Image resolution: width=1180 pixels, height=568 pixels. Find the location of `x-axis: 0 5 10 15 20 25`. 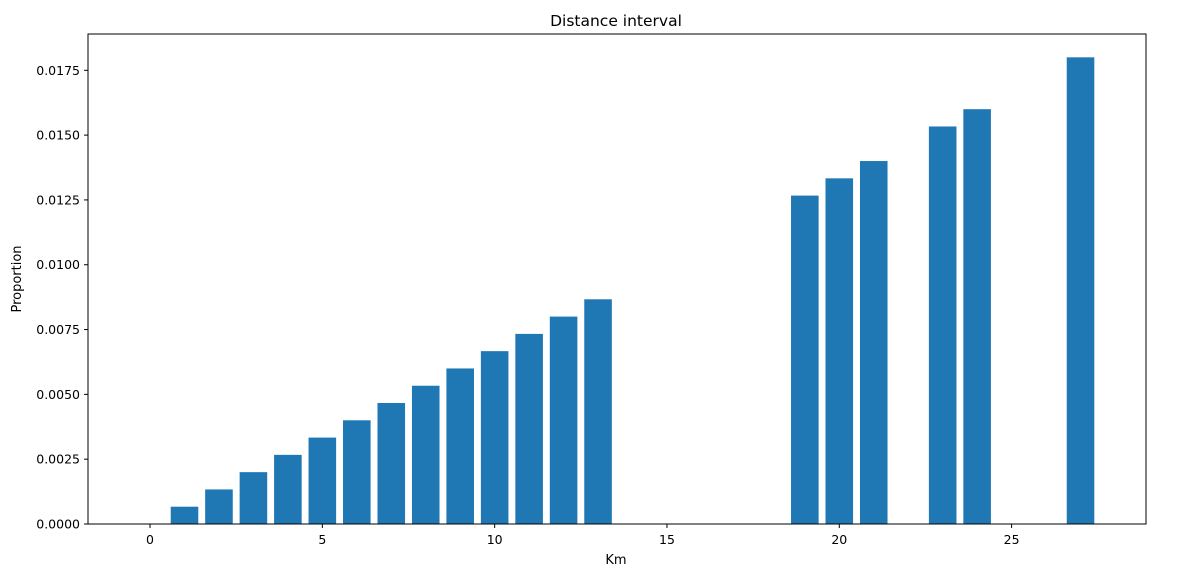

x-axis: 0 5 10 15 20 25 is located at coordinates (583, 535).